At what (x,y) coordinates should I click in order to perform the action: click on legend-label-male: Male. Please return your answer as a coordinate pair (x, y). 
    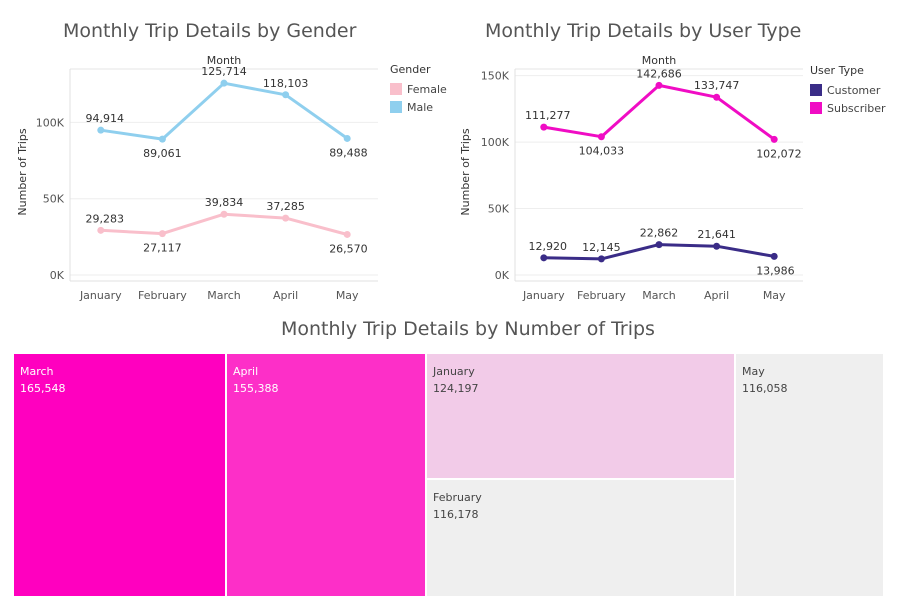
    Looking at the image, I should click on (420, 107).